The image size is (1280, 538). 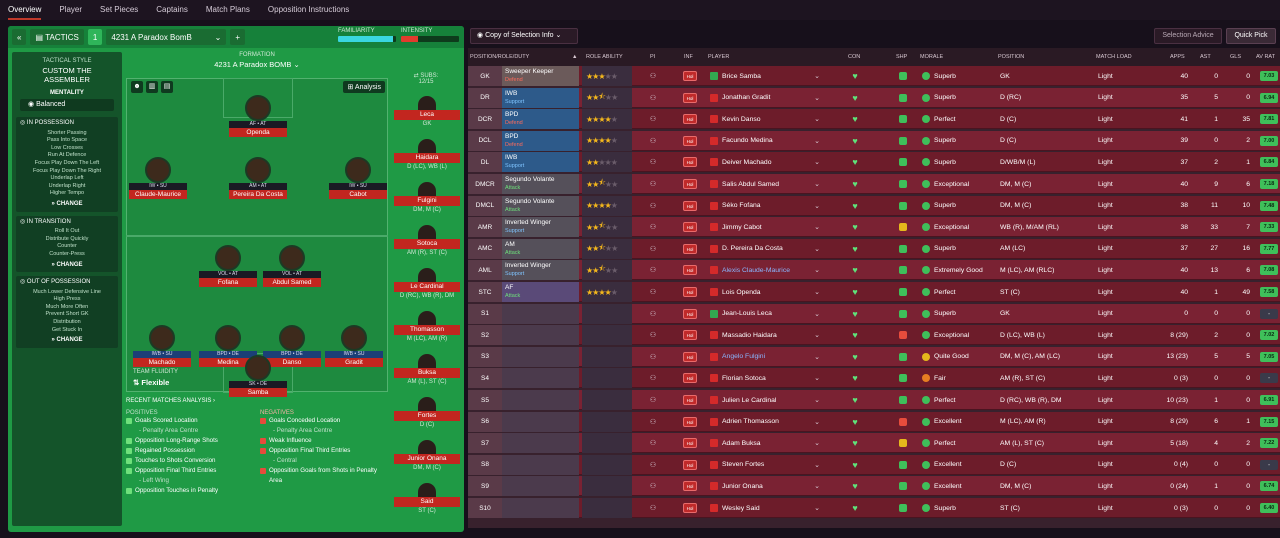 I want to click on header-role-ability: ROLE ABILITY, so click(x=604, y=57).